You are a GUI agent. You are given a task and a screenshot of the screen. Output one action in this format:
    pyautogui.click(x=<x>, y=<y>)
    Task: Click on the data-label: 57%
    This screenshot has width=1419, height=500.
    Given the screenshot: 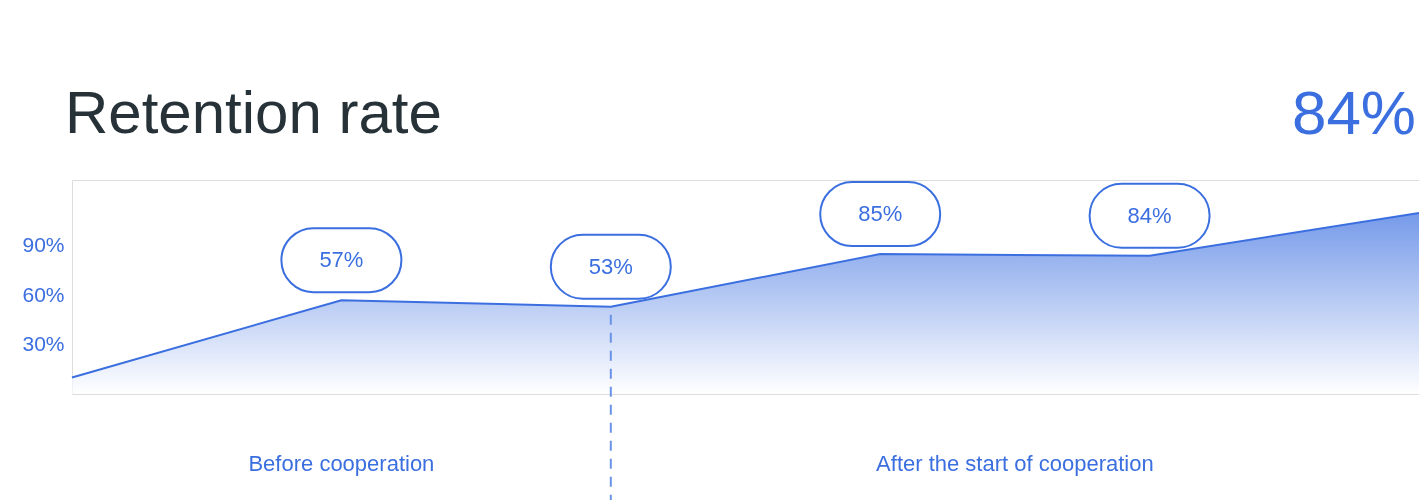 What is the action you would take?
    pyautogui.click(x=341, y=260)
    